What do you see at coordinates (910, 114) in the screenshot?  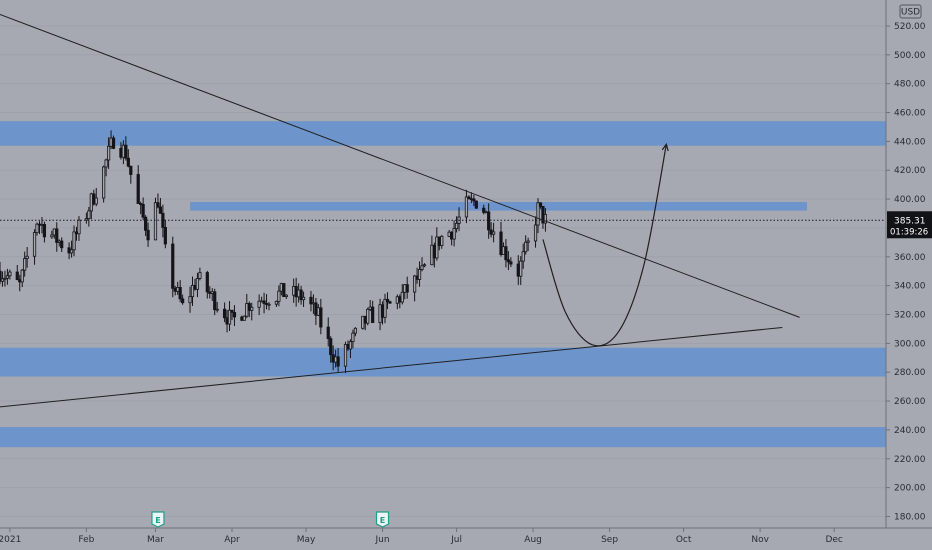 I see `price-tick-label: 460.00` at bounding box center [910, 114].